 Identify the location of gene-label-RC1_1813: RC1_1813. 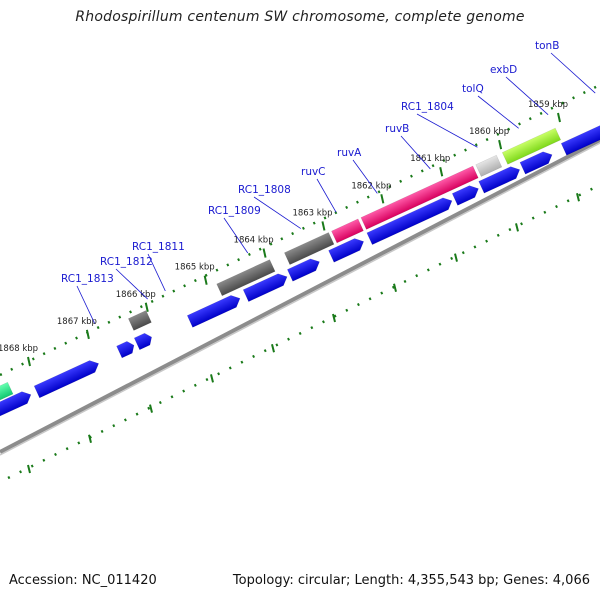
(87, 298).